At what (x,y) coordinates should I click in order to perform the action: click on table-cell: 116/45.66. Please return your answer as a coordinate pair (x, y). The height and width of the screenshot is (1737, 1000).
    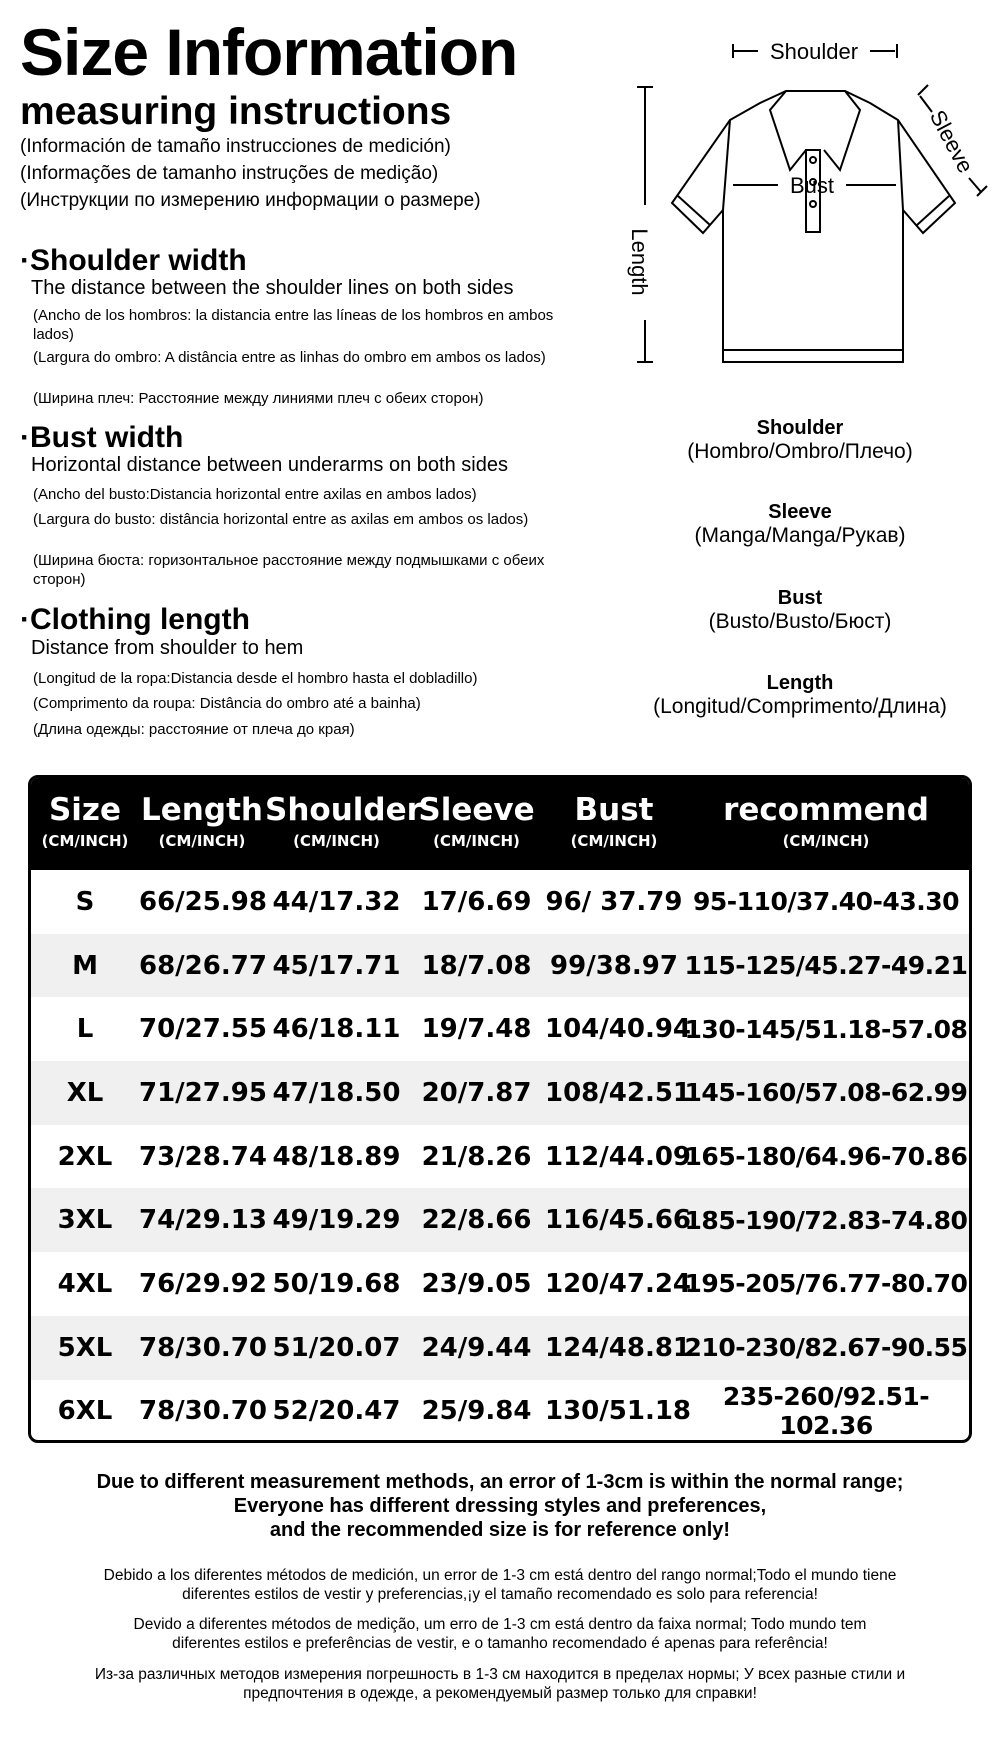
    Looking at the image, I should click on (618, 1220).